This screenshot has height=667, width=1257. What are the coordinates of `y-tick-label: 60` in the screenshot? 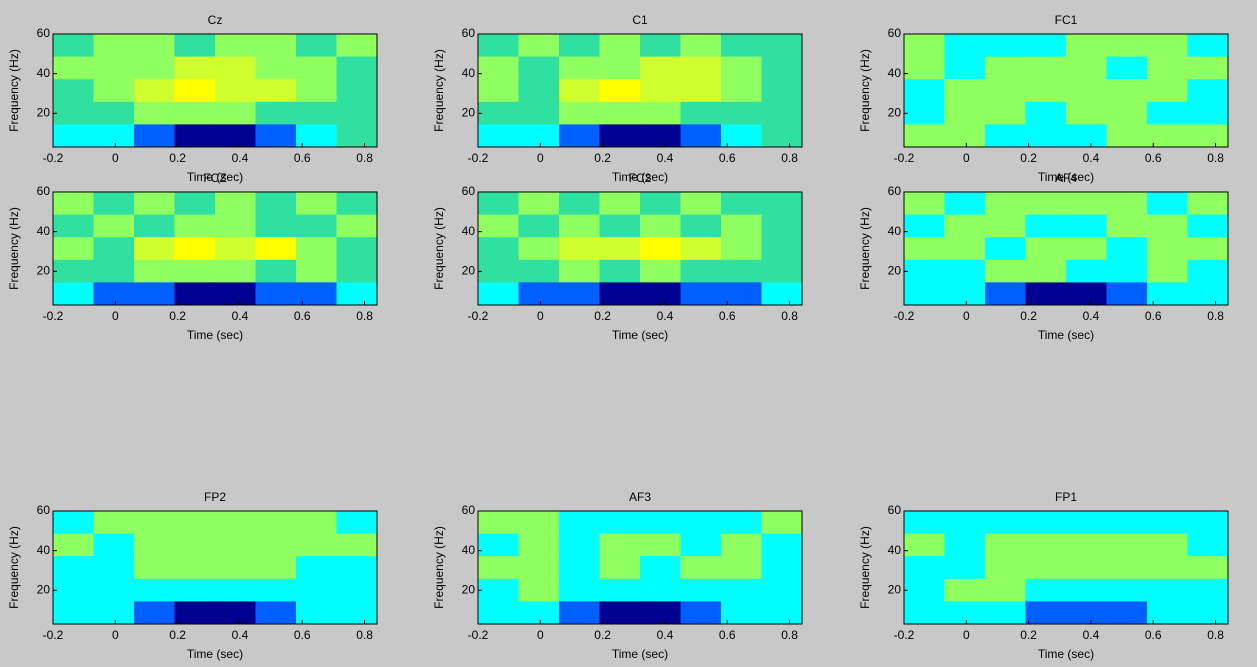 It's located at (469, 33).